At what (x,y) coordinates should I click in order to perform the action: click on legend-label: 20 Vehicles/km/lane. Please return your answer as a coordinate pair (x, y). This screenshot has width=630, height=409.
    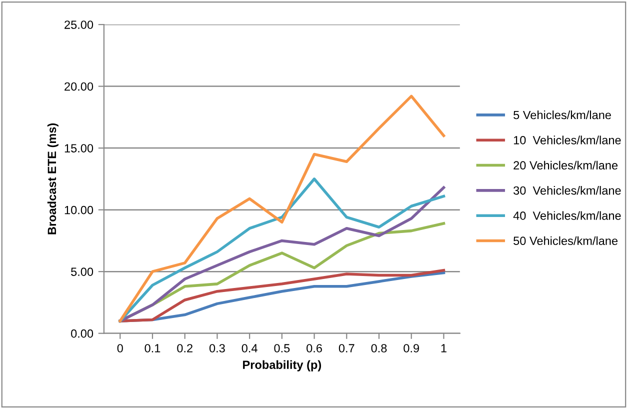
    Looking at the image, I should click on (566, 165).